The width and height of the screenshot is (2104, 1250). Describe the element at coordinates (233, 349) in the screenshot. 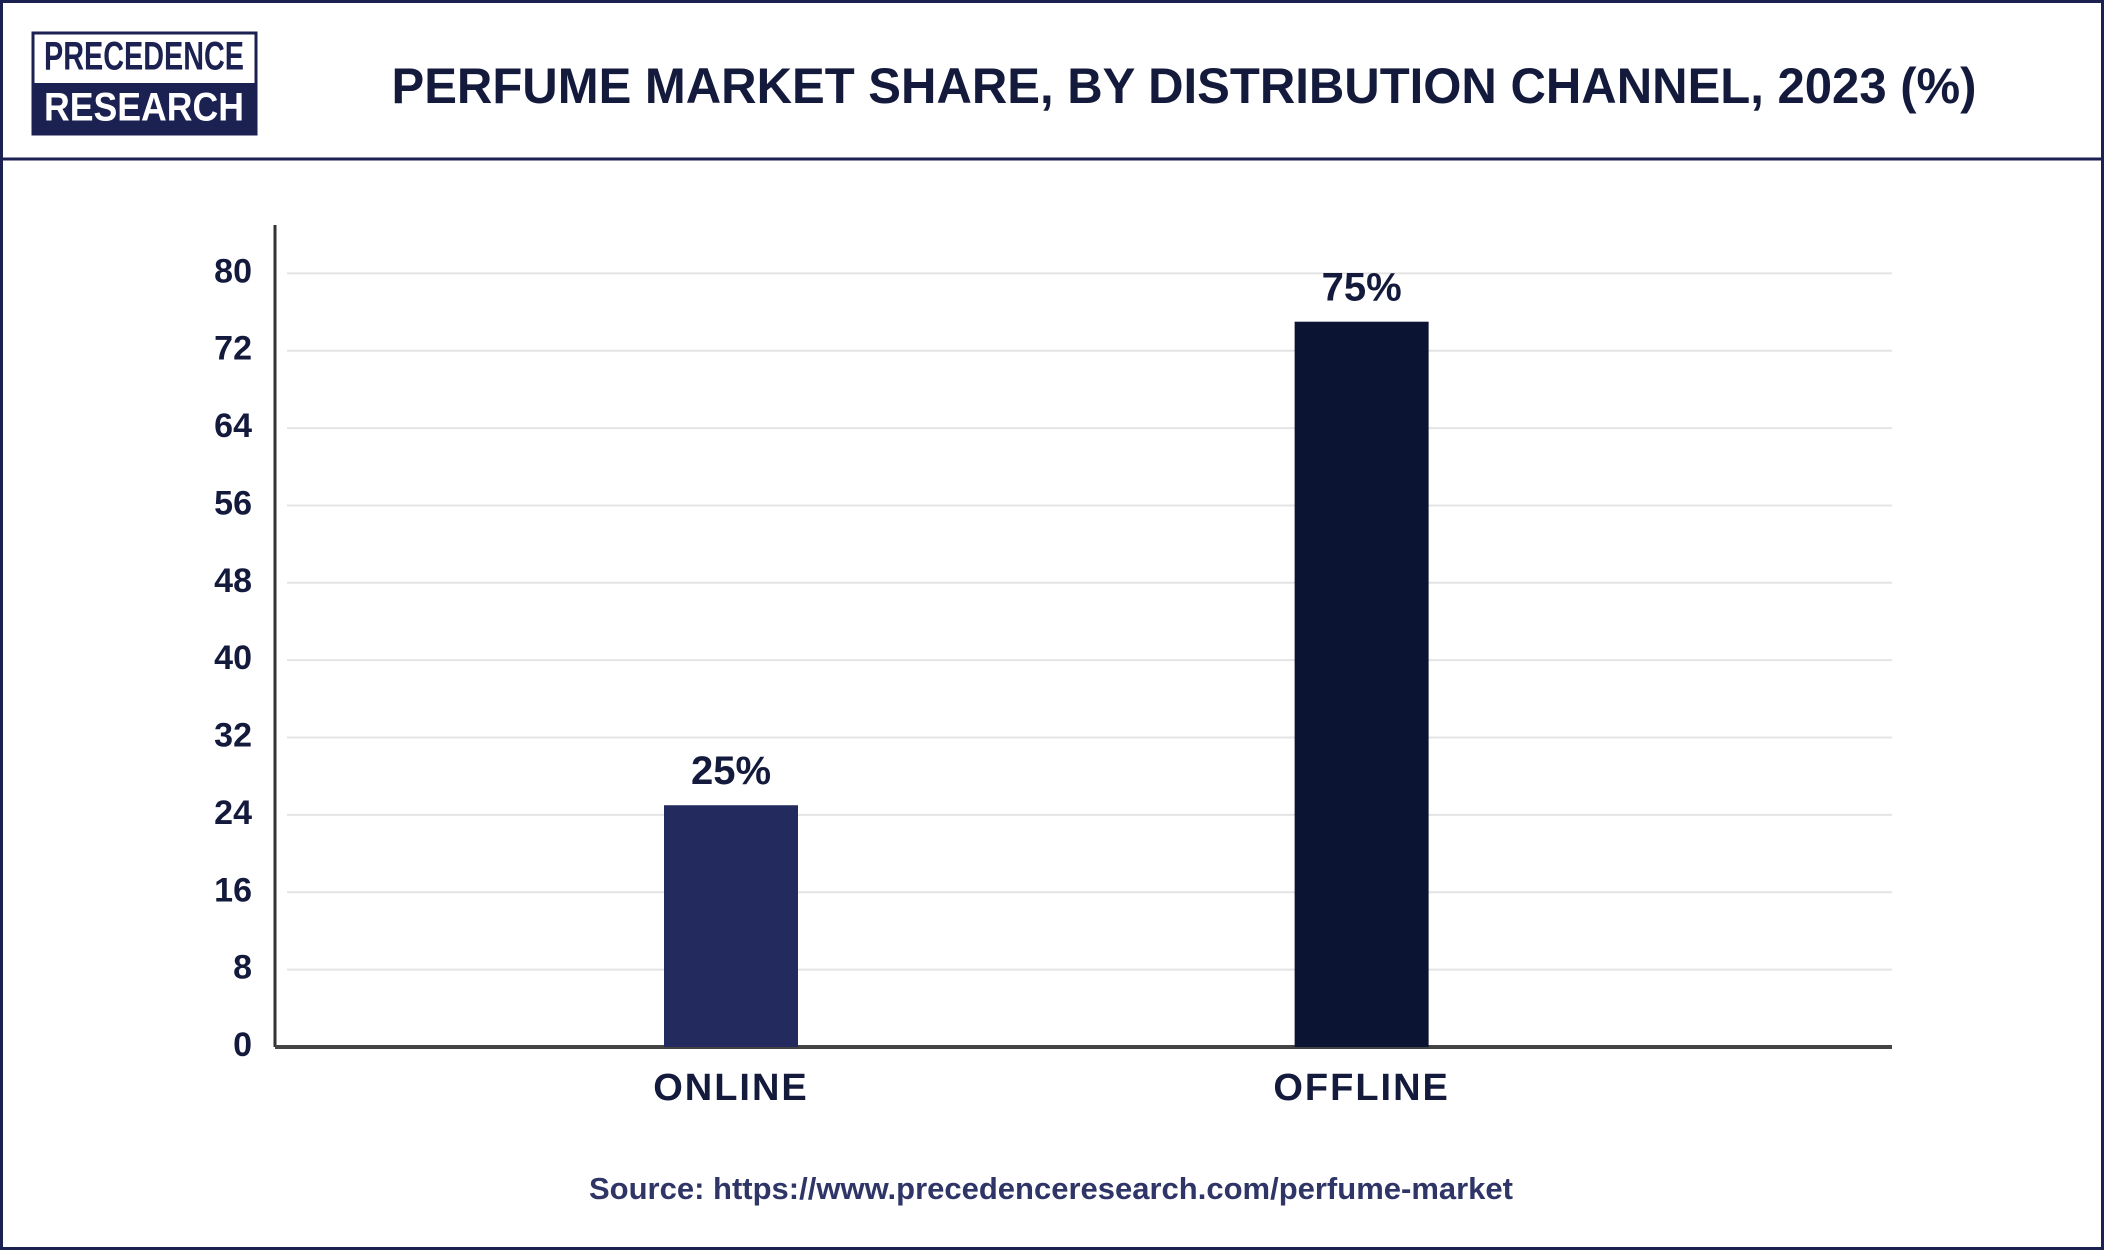

I see `y-tick-label: 72` at that location.